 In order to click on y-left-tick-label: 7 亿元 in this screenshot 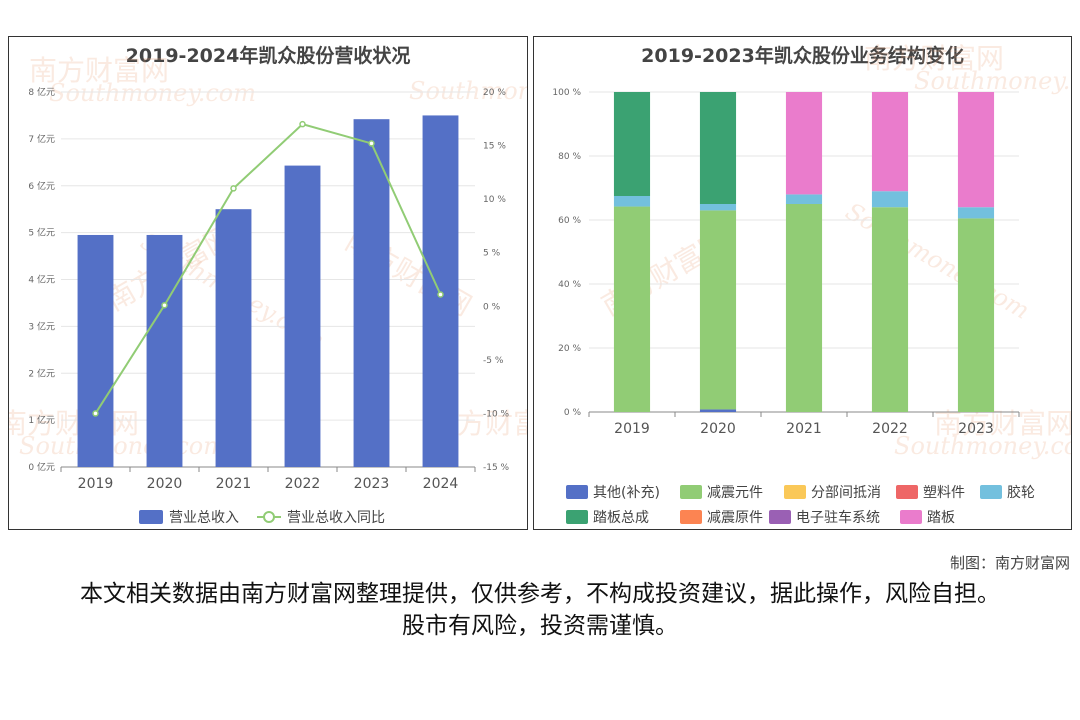, I will do `click(41, 139)`.